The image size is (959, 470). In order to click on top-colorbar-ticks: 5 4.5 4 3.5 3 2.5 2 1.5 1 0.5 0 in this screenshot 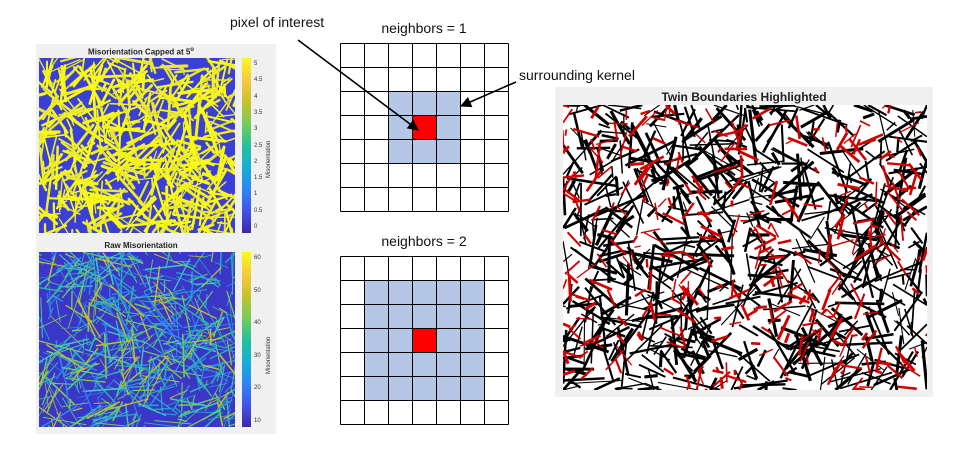, I will do `click(264, 145)`.